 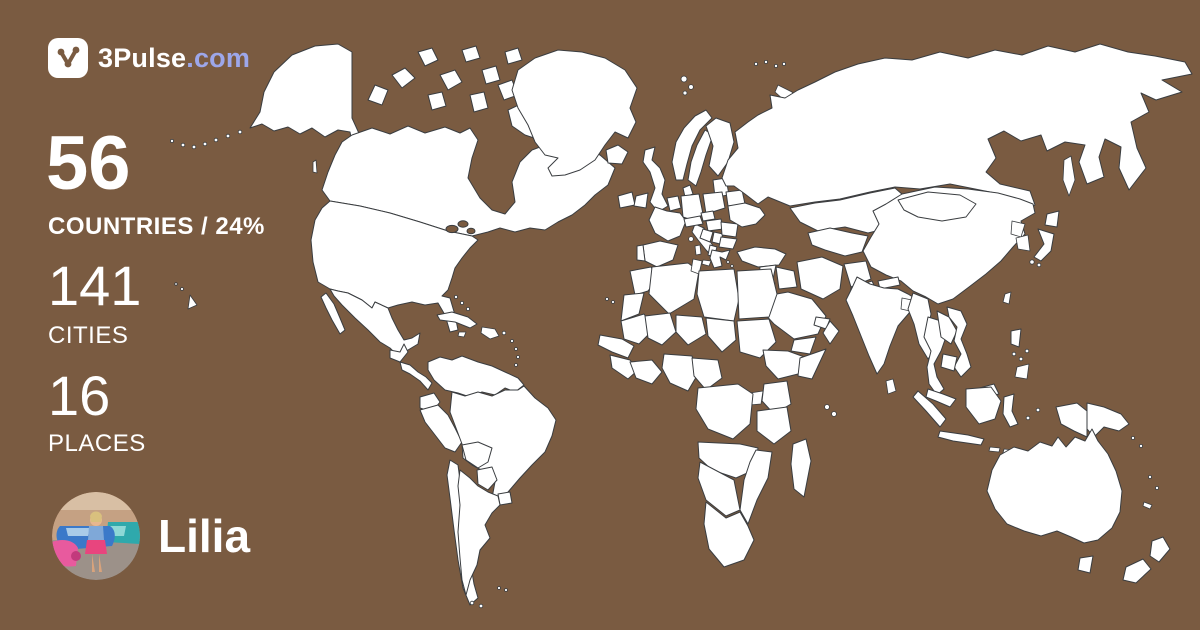 What do you see at coordinates (812, 364) in the screenshot?
I see `country-somalia` at bounding box center [812, 364].